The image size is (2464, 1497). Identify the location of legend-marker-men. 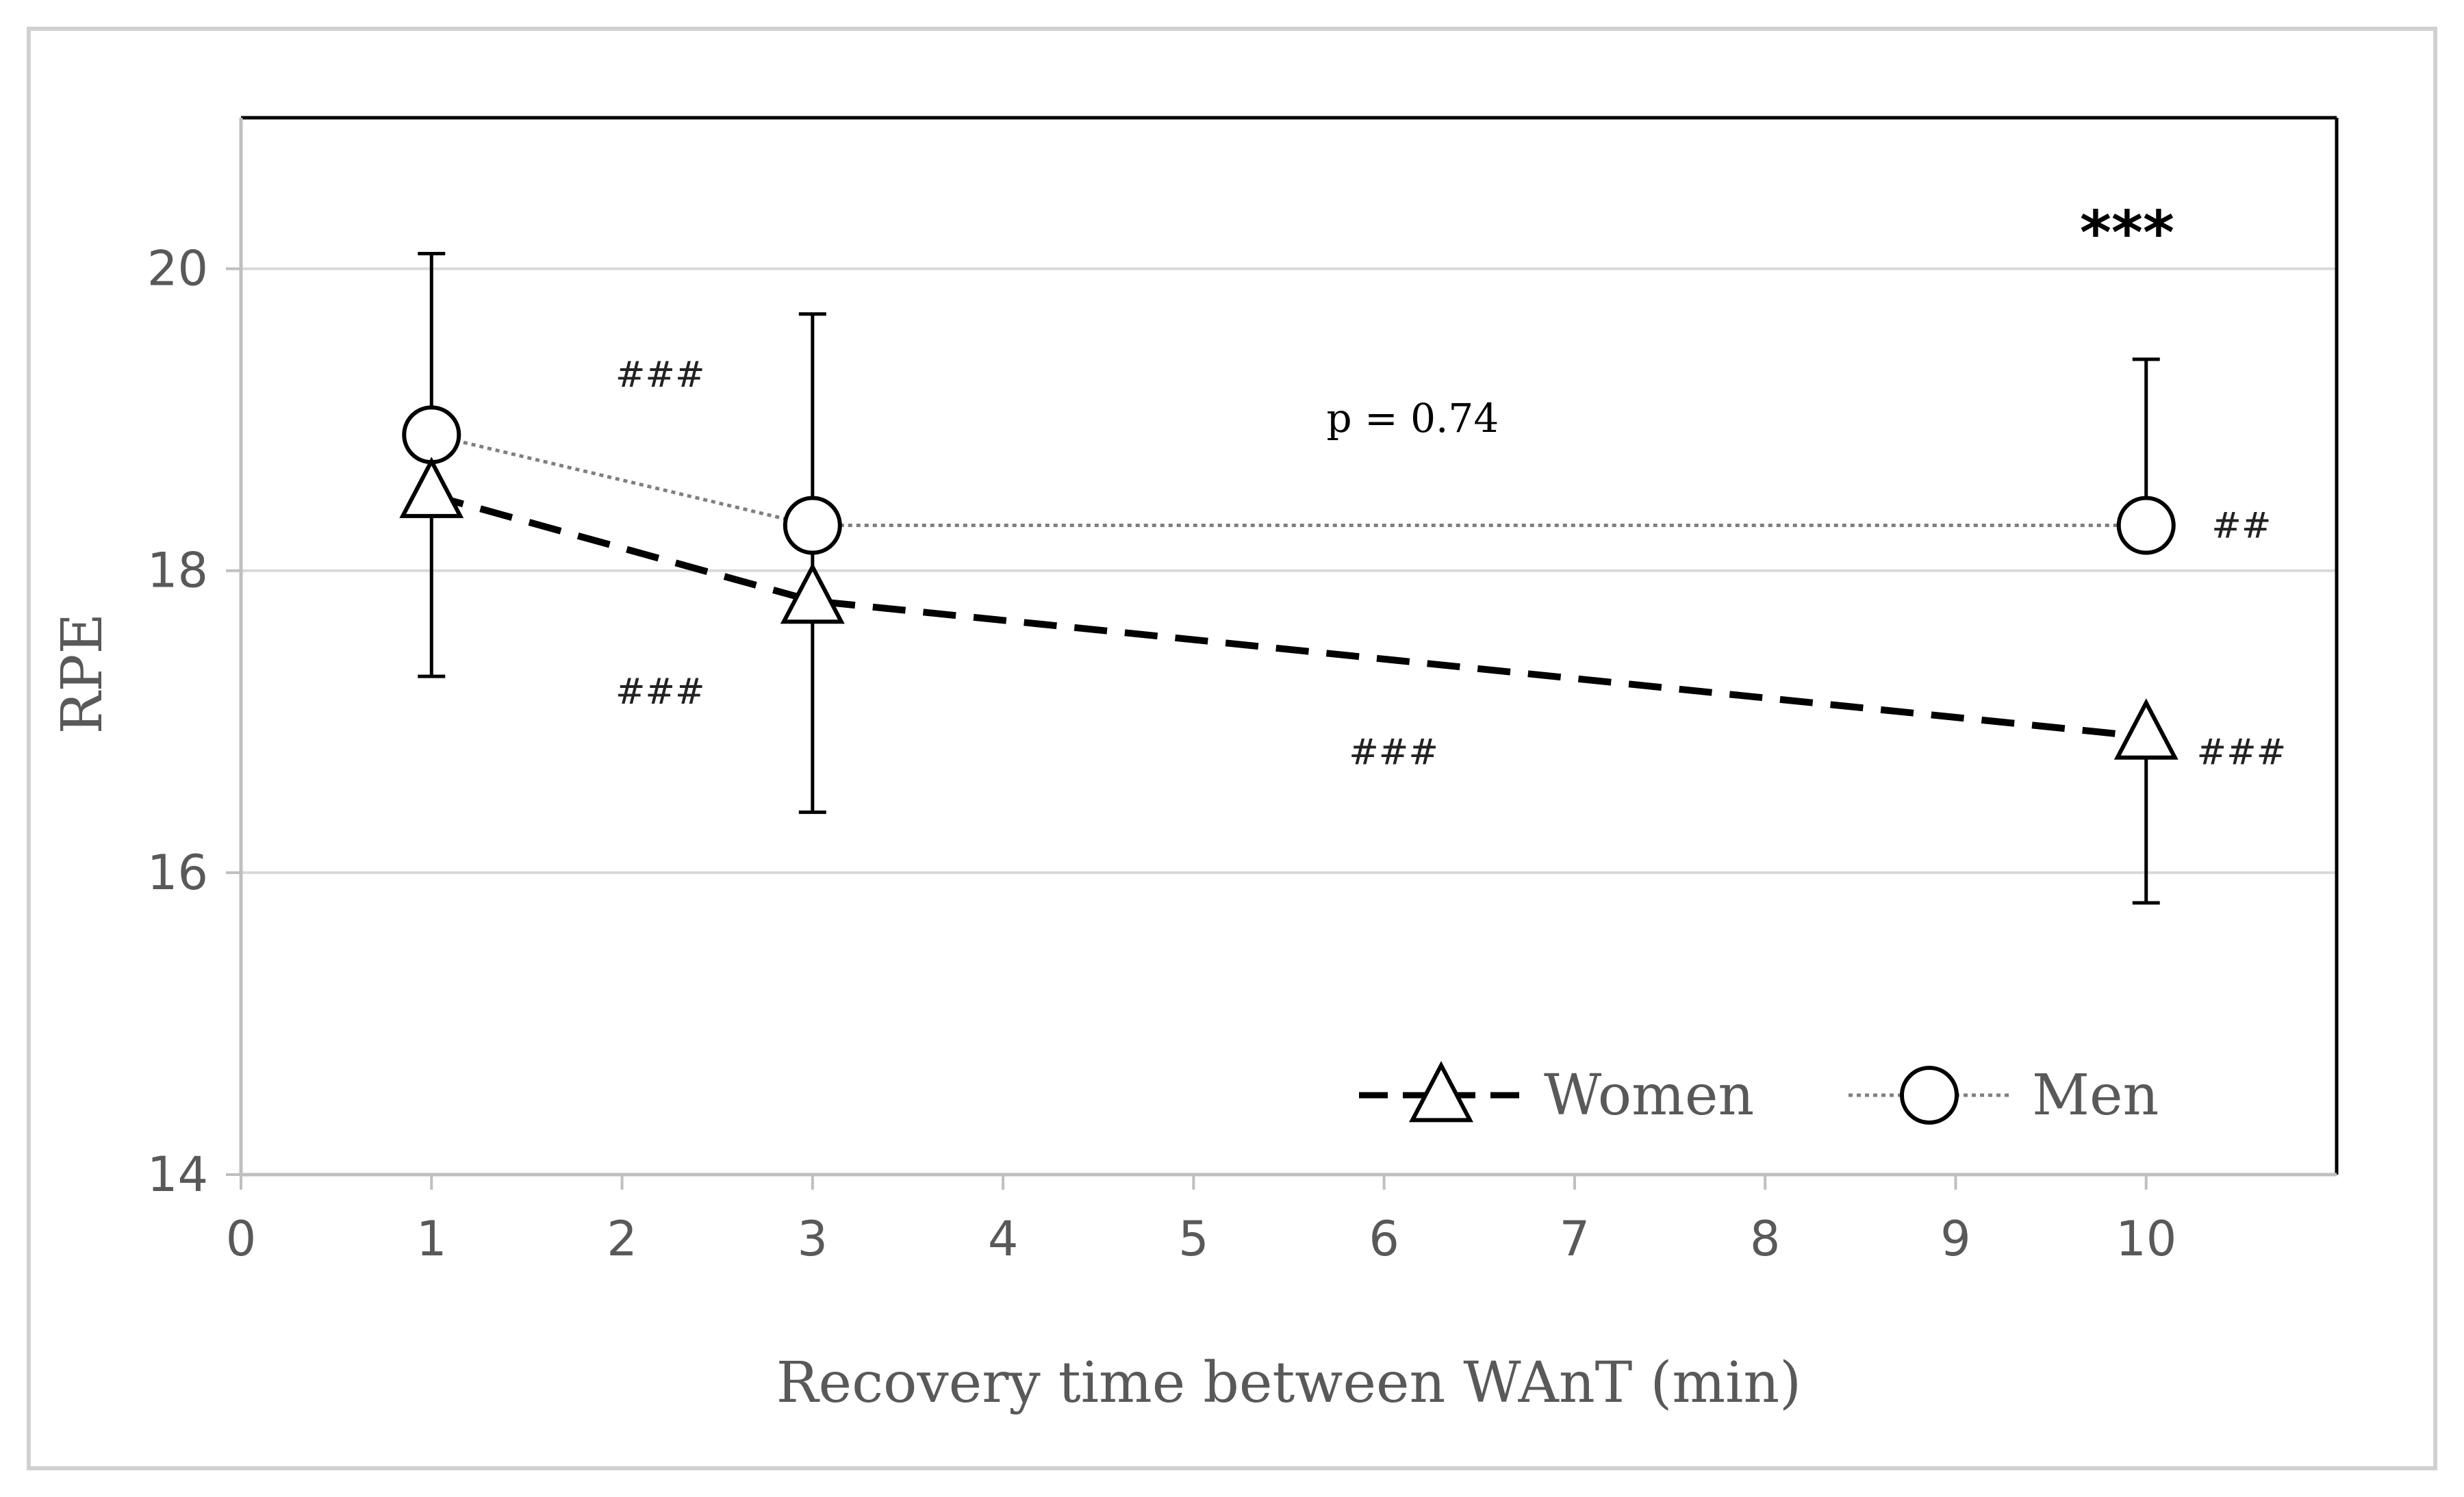
(1929, 1095).